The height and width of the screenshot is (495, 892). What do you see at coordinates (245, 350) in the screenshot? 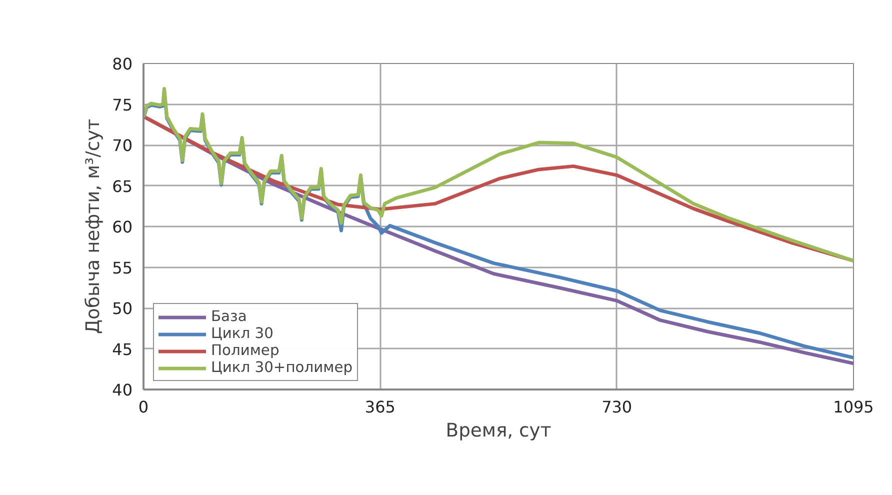
I see `legend-label: Полимер` at bounding box center [245, 350].